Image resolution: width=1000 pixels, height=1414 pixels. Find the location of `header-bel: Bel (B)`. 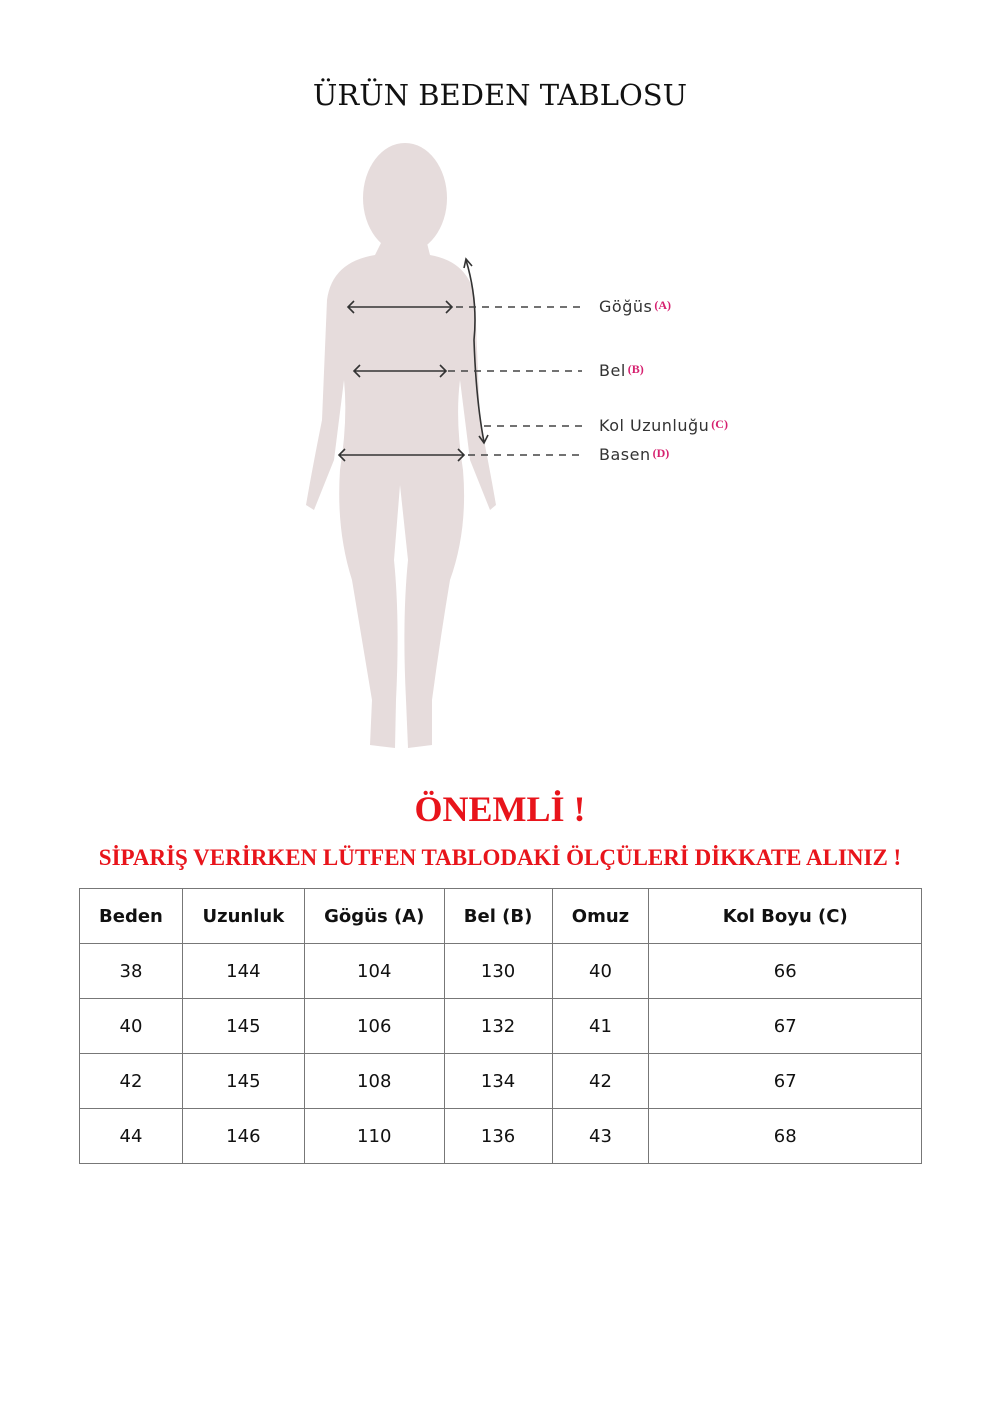

header-bel: Bel (B) is located at coordinates (498, 916).